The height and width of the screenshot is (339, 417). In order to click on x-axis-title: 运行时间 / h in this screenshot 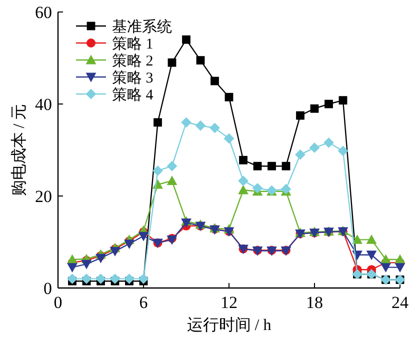, I will do `click(229, 325)`.